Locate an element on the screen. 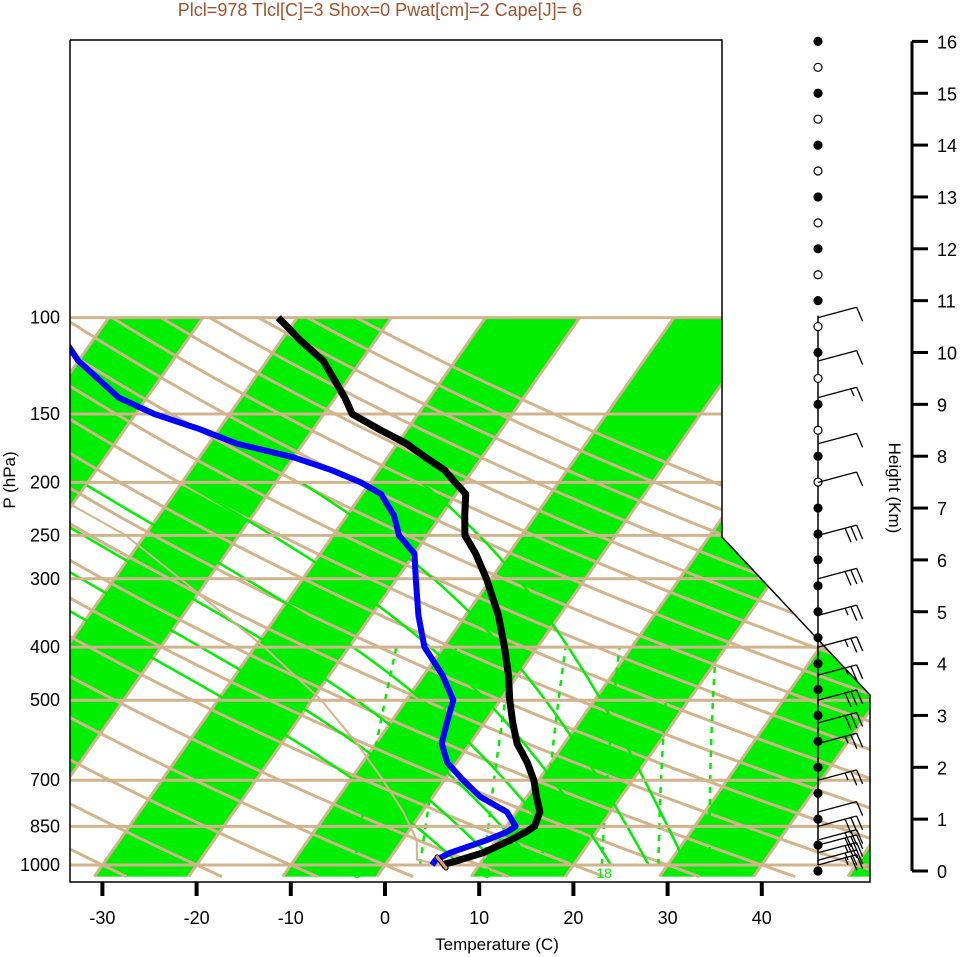  x-tick-label: 20 is located at coordinates (573, 918).